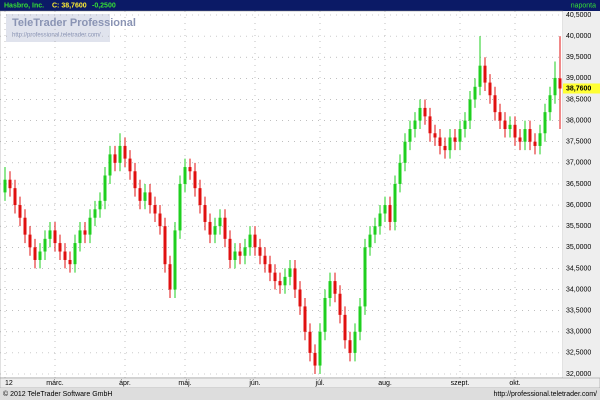  I want to click on x-tick-label: jún., so click(254, 383).